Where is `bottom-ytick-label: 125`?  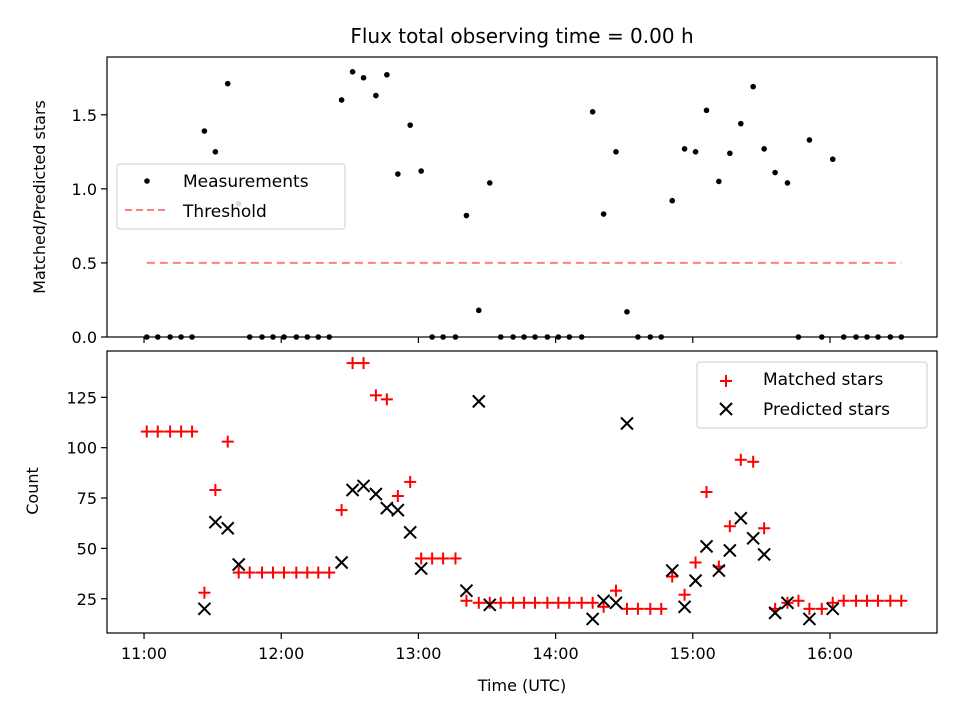
bottom-ytick-label: 125 is located at coordinates (81, 397).